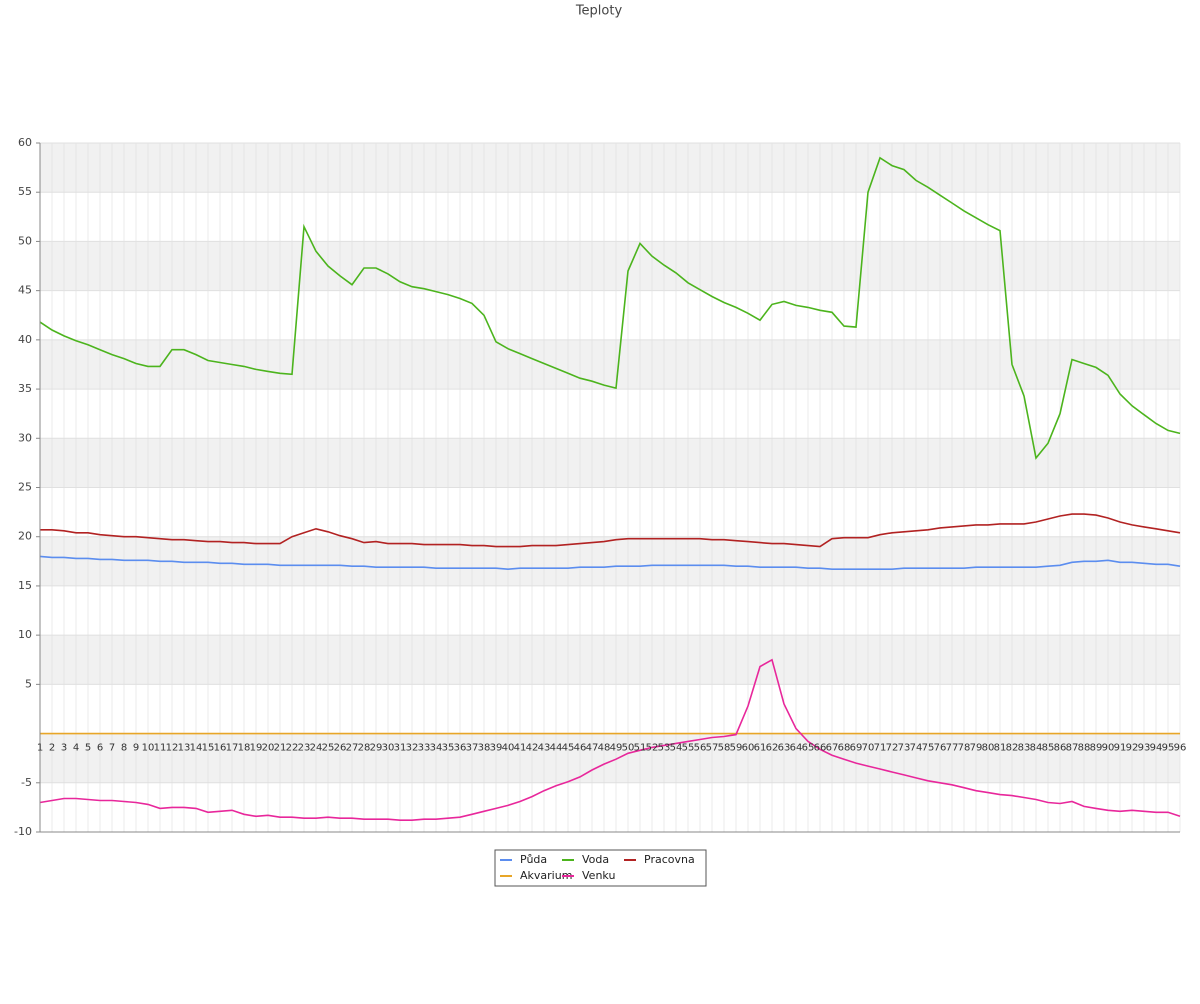  What do you see at coordinates (184, 748) in the screenshot?
I see `x-tick-label: 13` at bounding box center [184, 748].